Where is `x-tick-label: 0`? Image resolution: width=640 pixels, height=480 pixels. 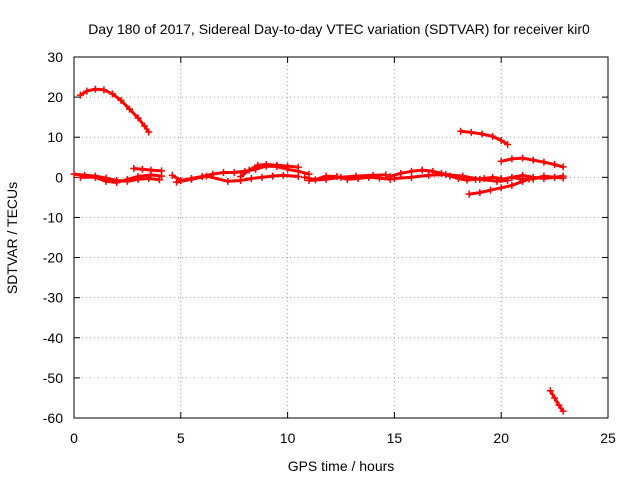 x-tick-label: 0 is located at coordinates (74, 438).